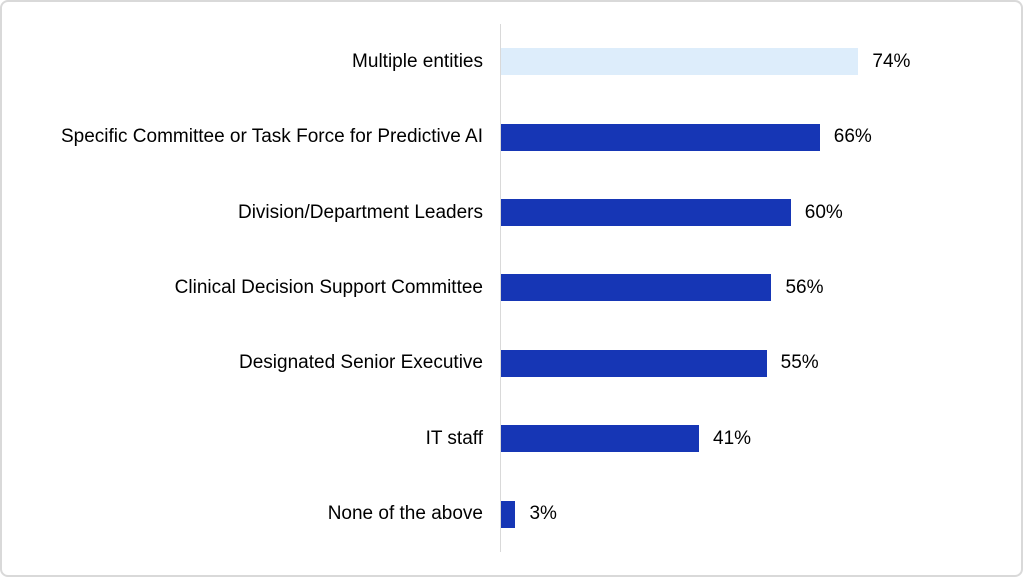 The width and height of the screenshot is (1023, 577). I want to click on value-label: 56%, so click(804, 287).